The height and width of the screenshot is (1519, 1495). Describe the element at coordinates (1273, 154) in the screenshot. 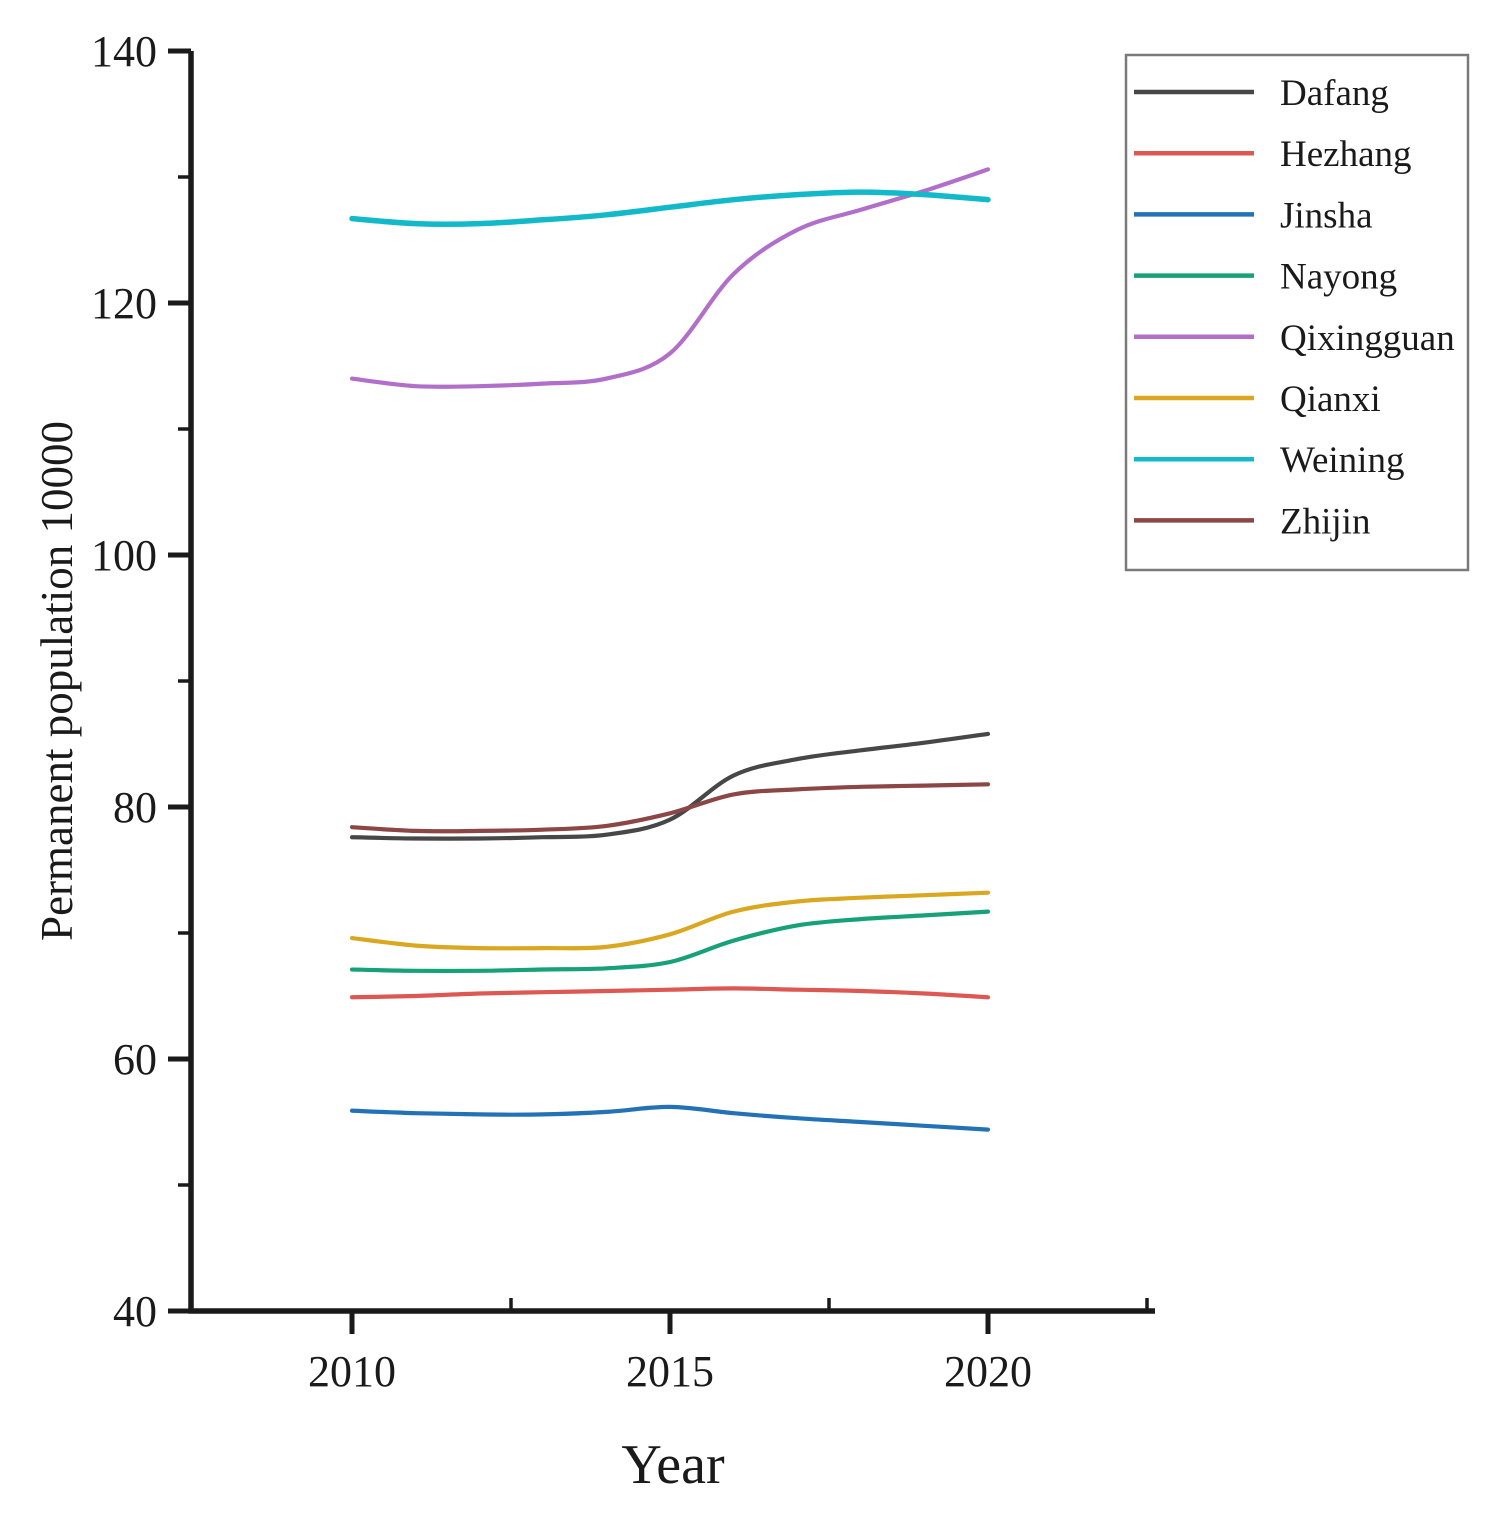

I see `legend-item-hezhang: Hezhang` at that location.